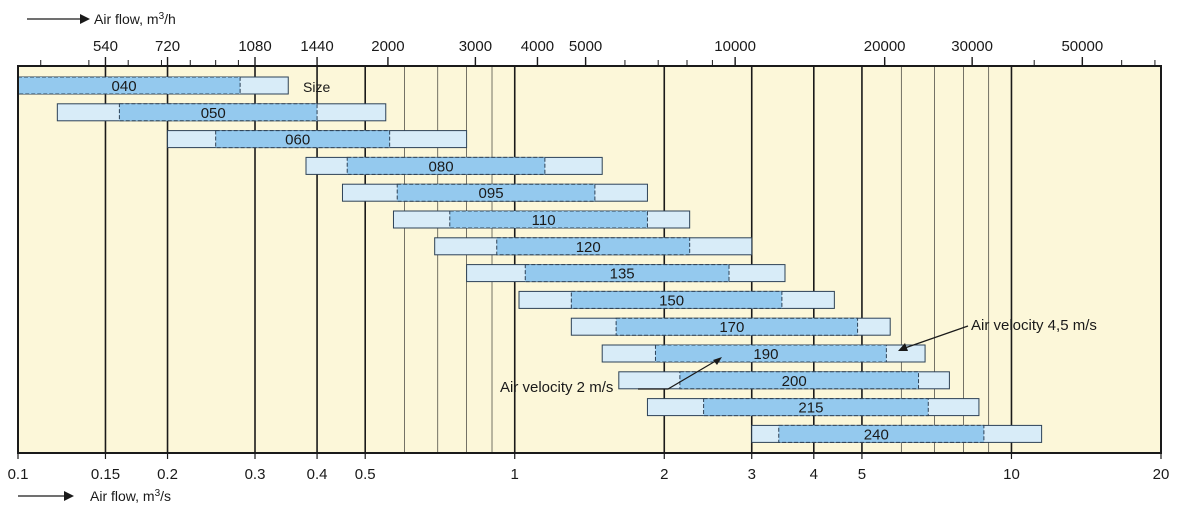 This screenshot has width=1180, height=511. I want to click on bottom-tick-label: 20, so click(1161, 474).